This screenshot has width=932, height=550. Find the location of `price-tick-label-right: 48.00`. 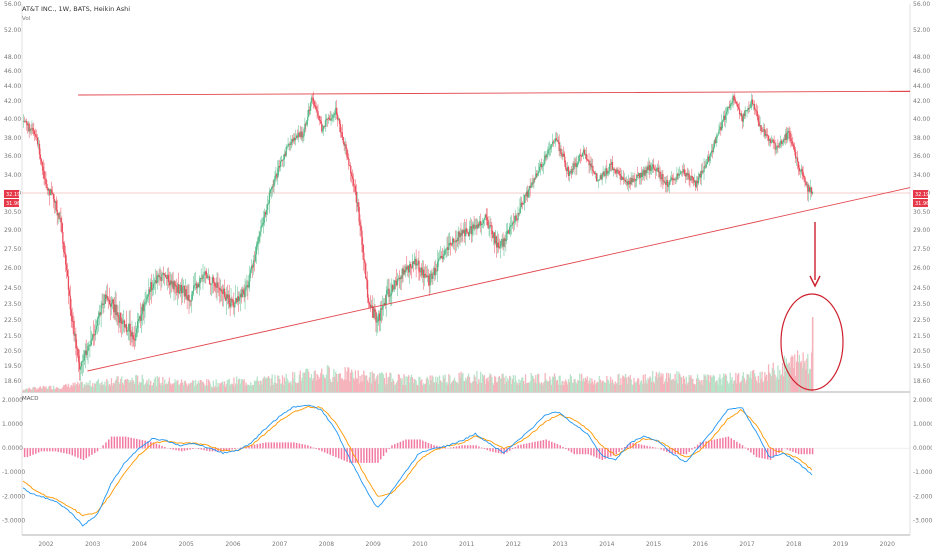

price-tick-label-right: 48.00 is located at coordinates (921, 57).